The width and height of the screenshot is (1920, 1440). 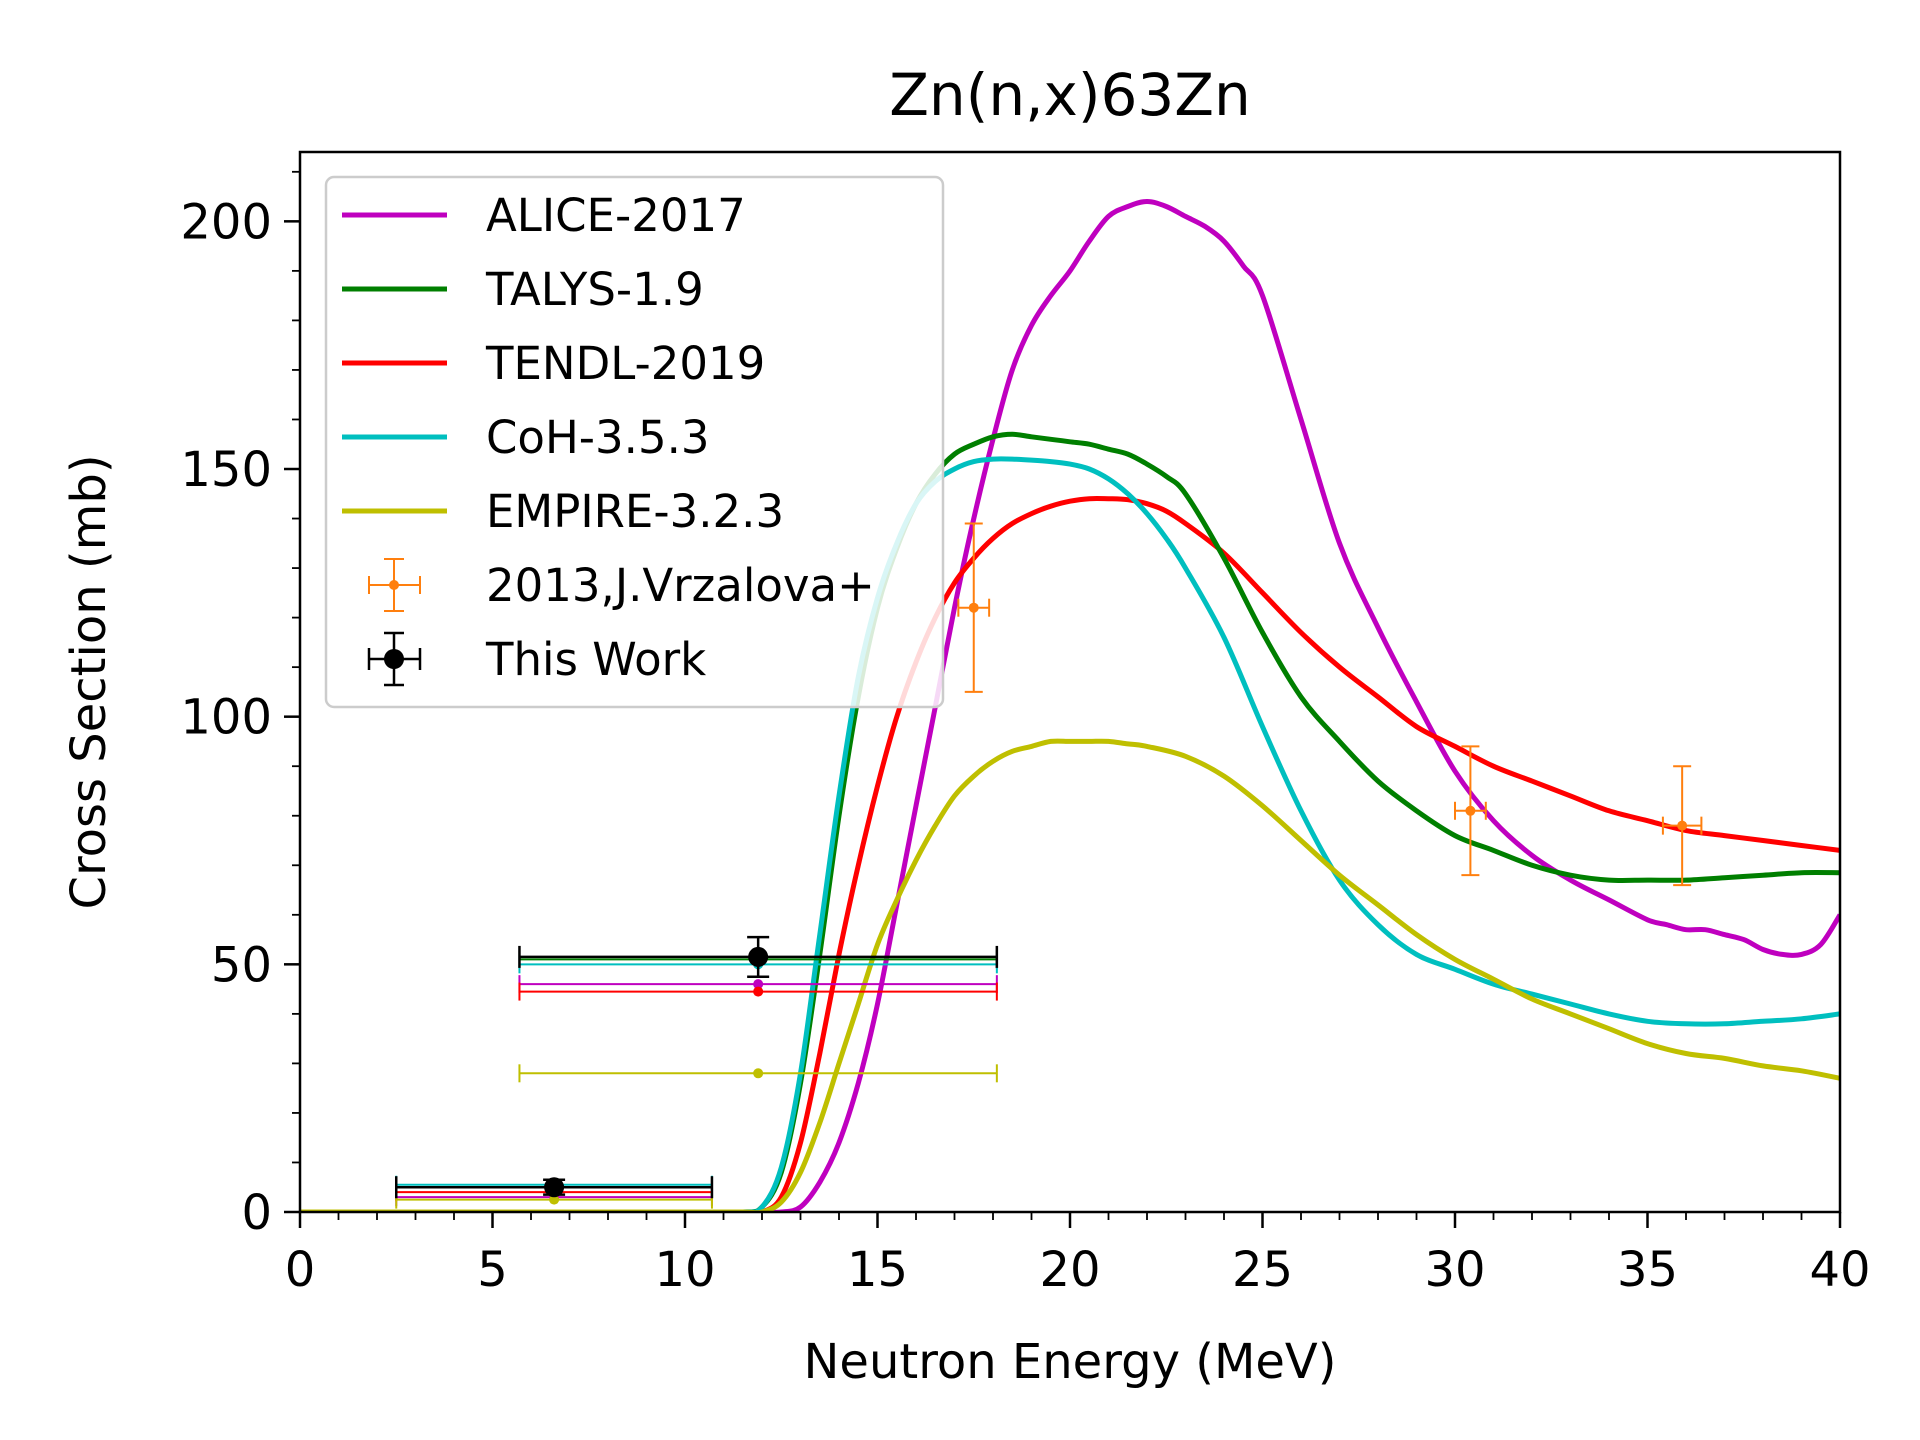 What do you see at coordinates (635, 511) in the screenshot?
I see `legend-label: EMPIRE-3.2.3` at bounding box center [635, 511].